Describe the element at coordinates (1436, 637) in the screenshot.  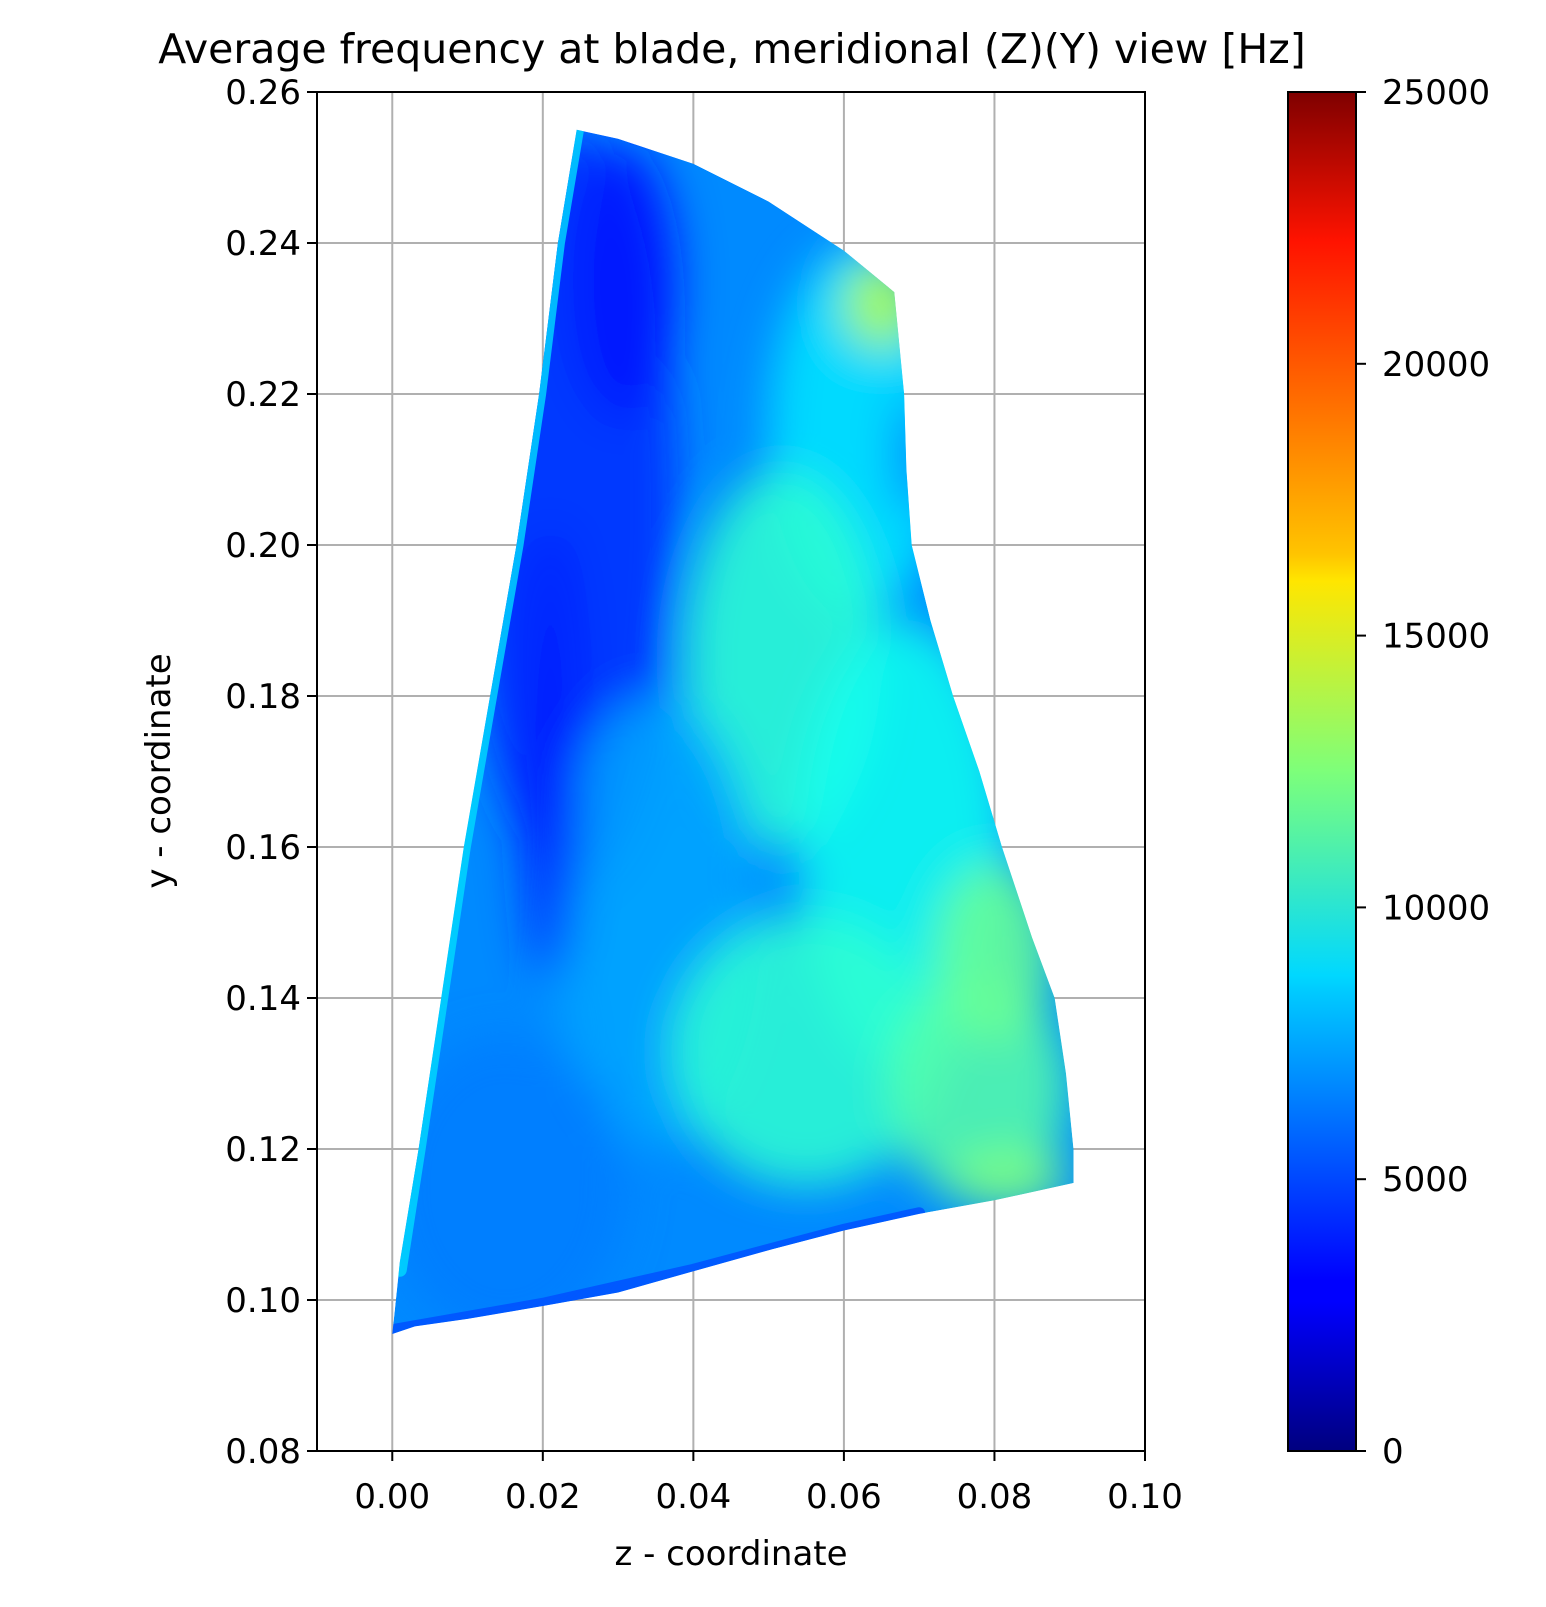
I see `colorbar-tick-label: 15000` at that location.